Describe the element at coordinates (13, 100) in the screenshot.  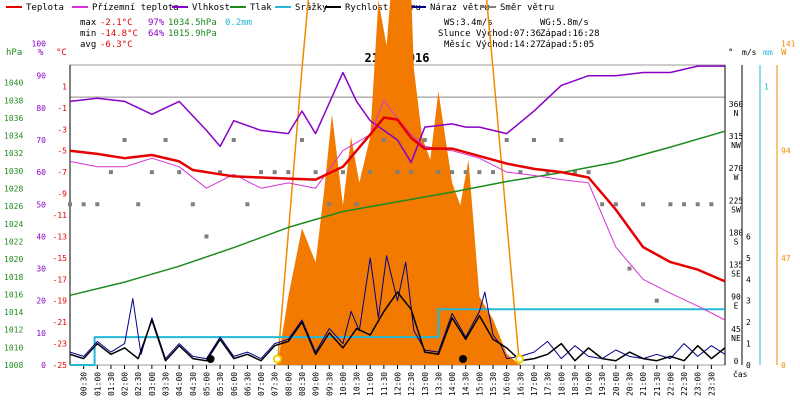
I see `hpa-tick: 1038` at that location.